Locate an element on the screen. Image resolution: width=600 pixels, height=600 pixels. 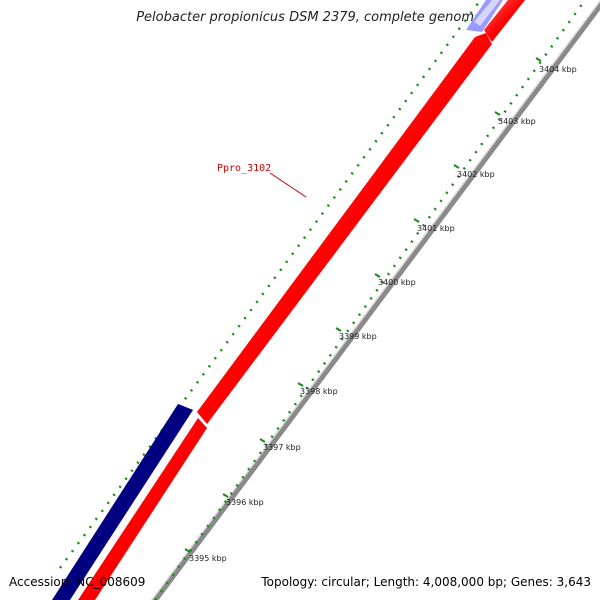
kbp-label-3399: 3399 kbp is located at coordinates (358, 336).